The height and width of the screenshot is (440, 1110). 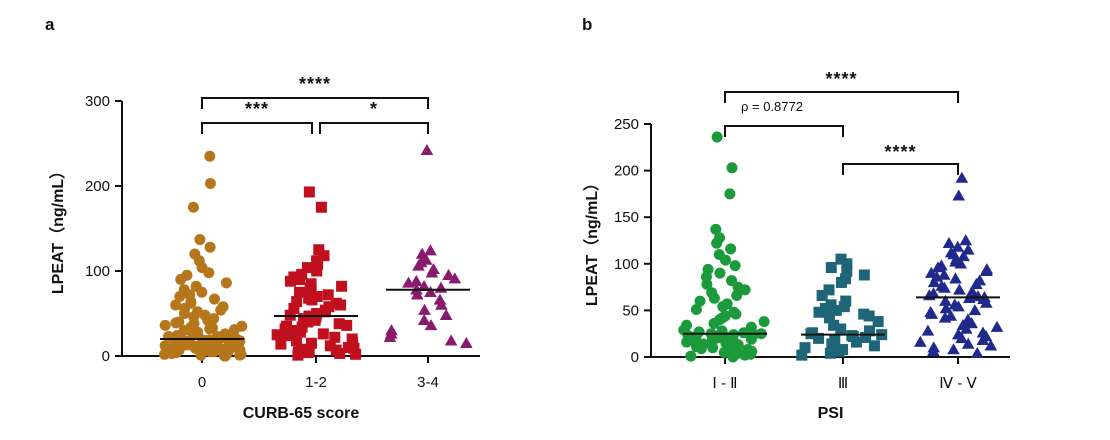 What do you see at coordinates (428, 382) in the screenshot?
I see `x-tick-label: 3-4` at bounding box center [428, 382].